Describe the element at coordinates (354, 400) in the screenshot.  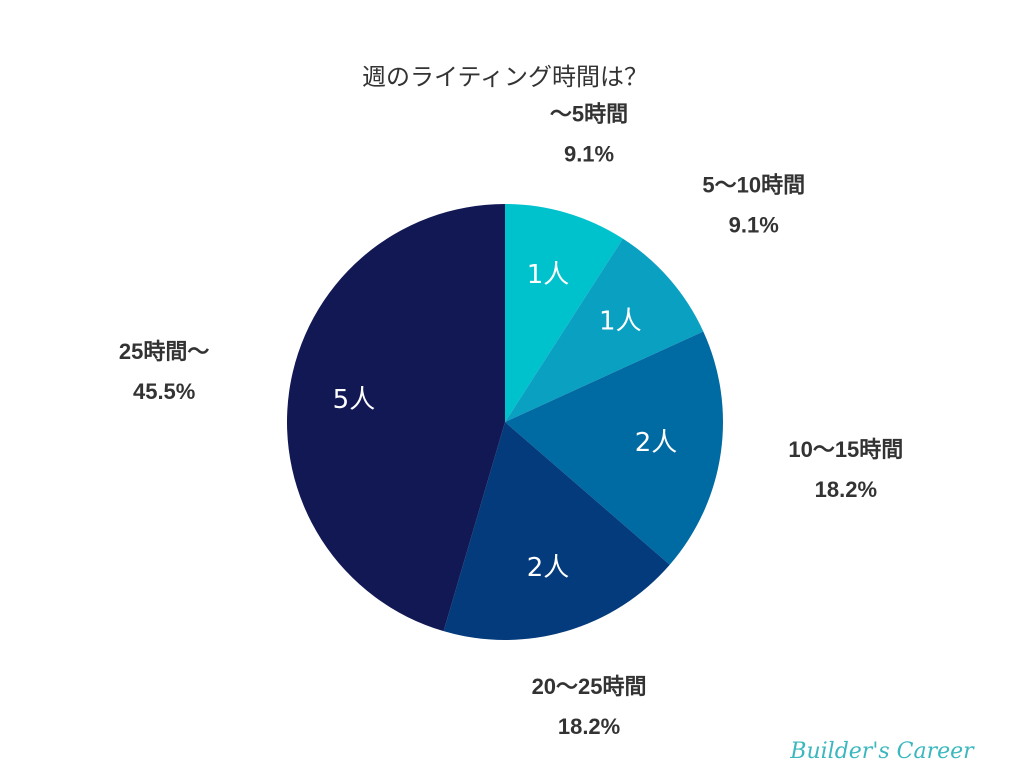
I see `count-label: 5人` at that location.